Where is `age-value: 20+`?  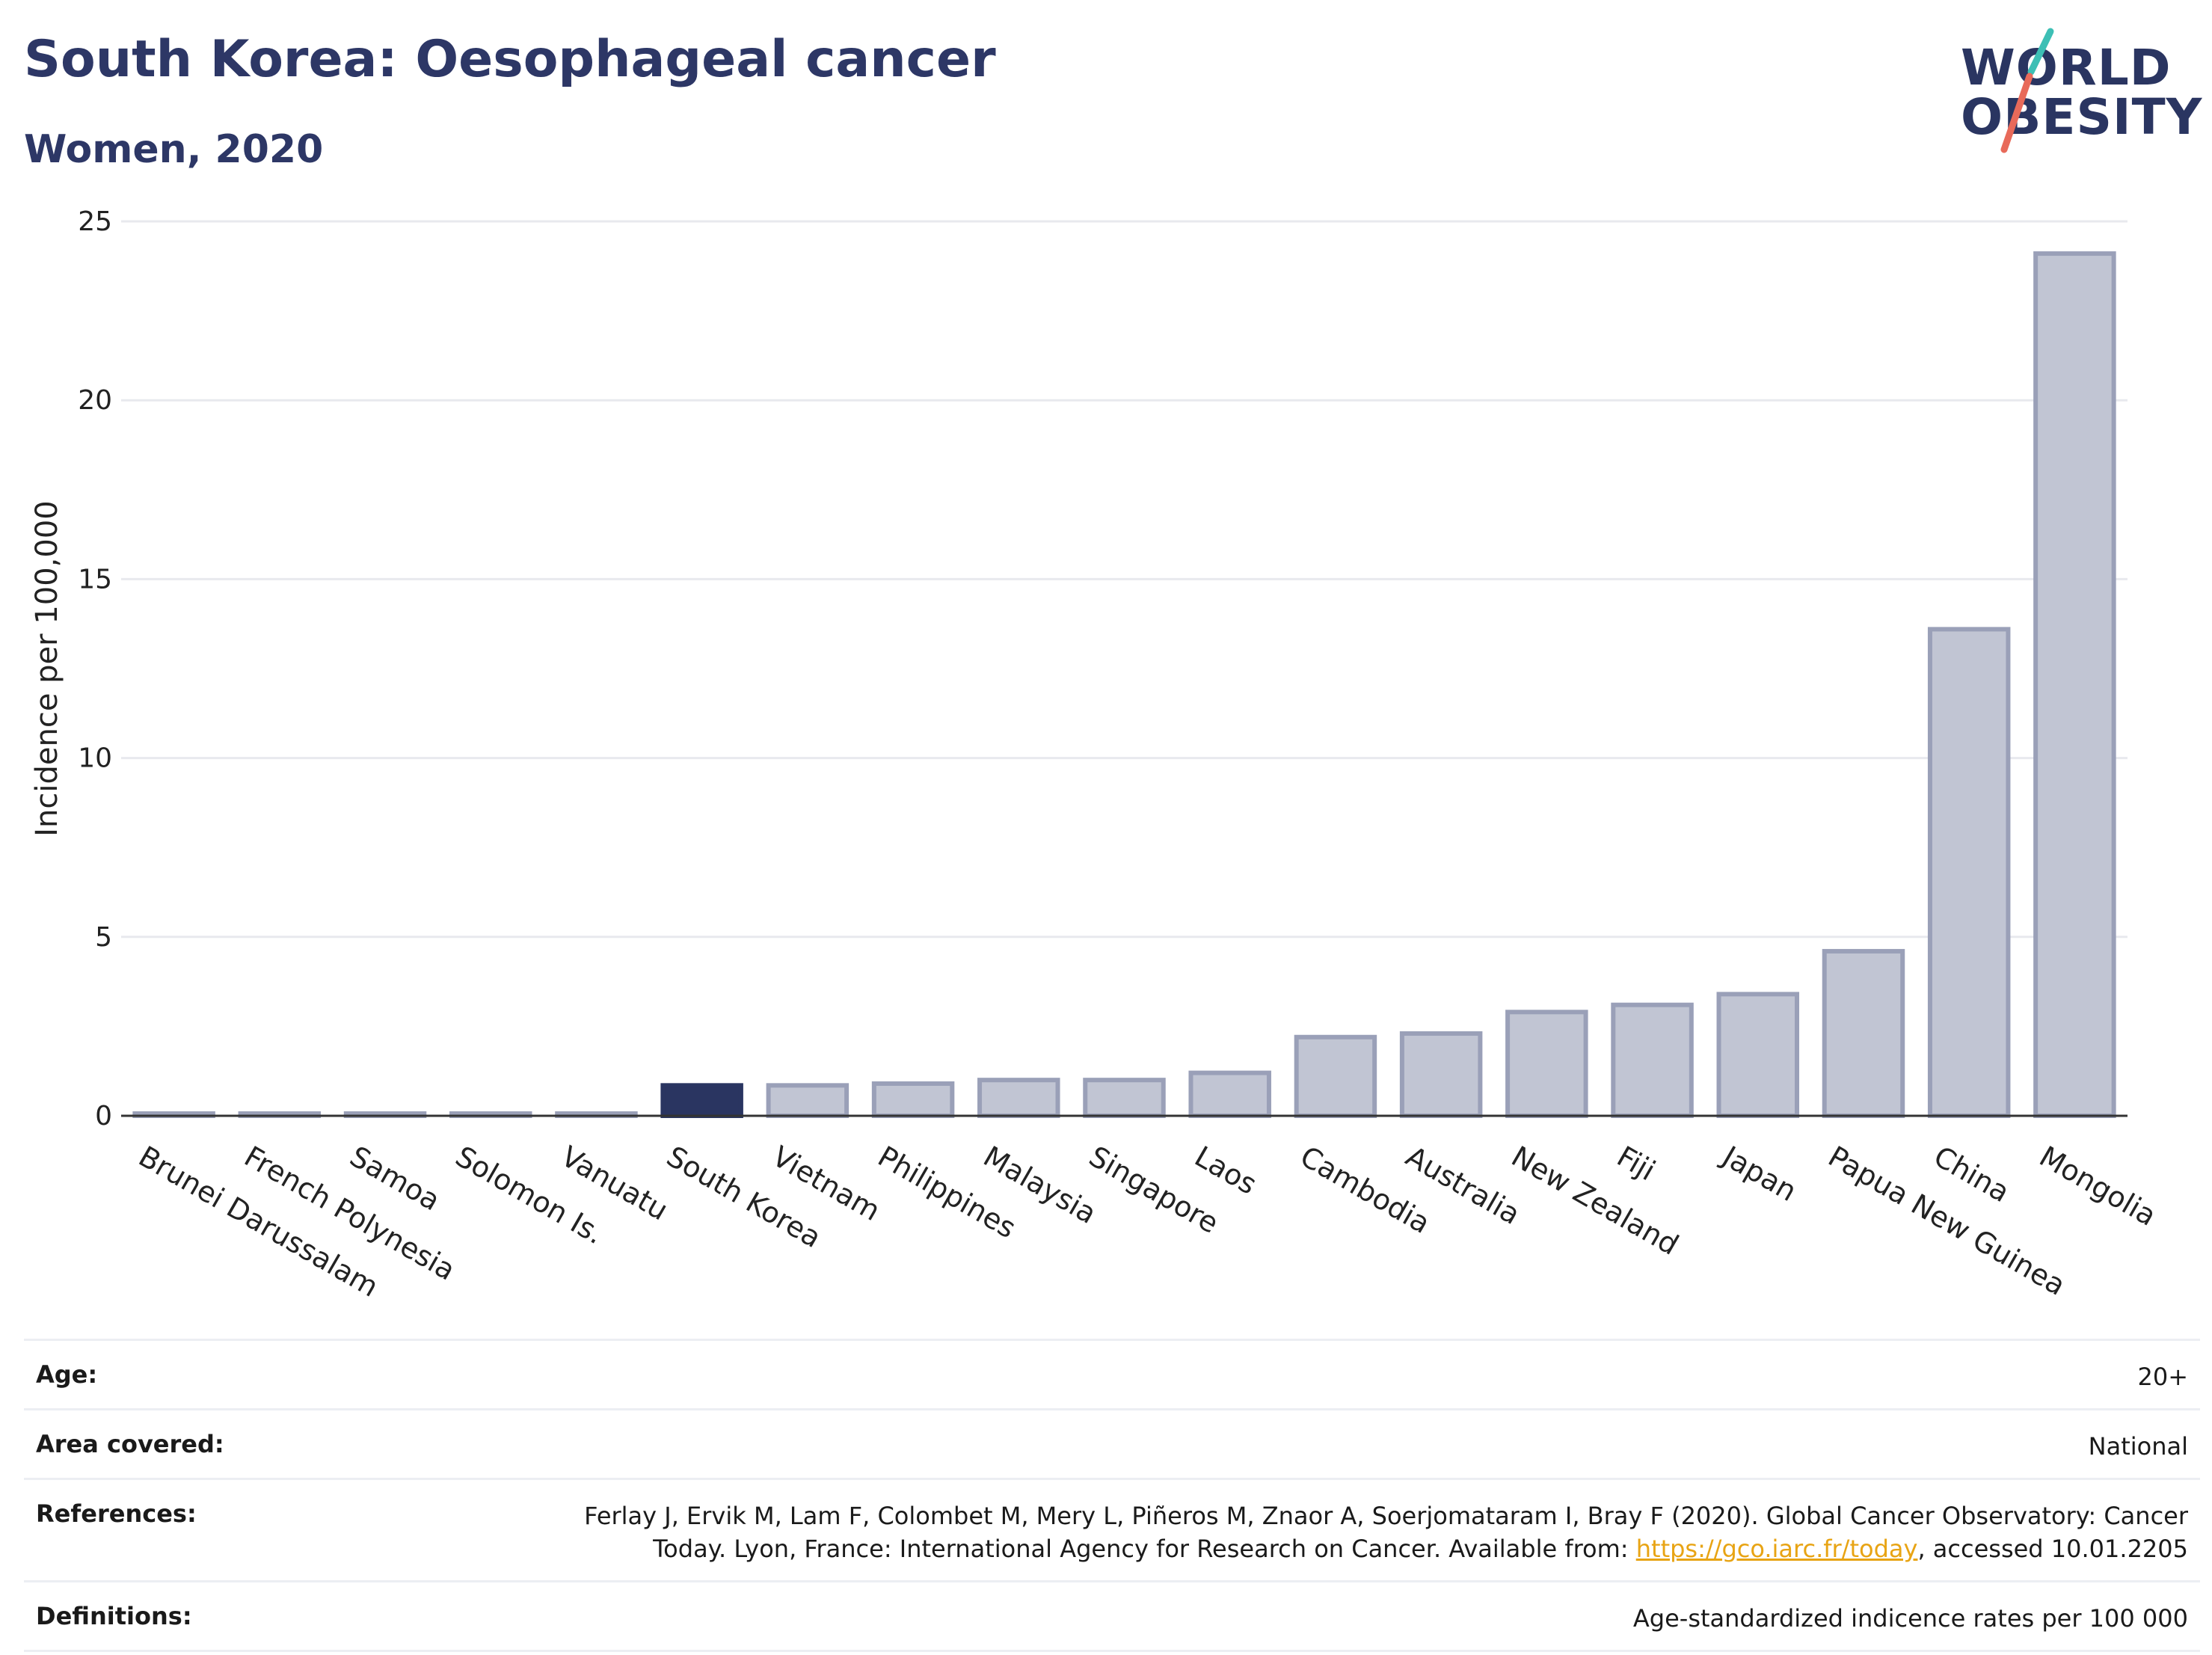 age-value: 20+ is located at coordinates (2162, 1377).